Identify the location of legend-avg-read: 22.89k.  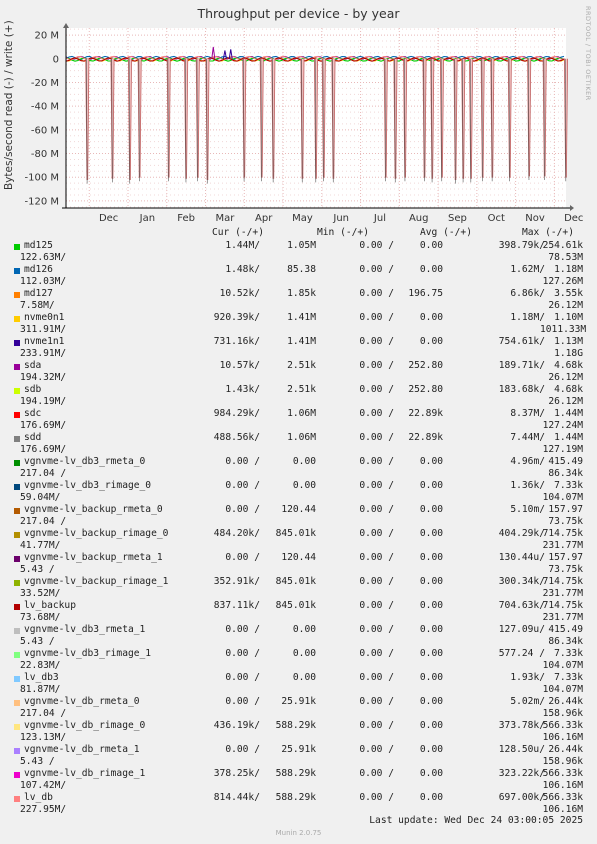
(425, 413).